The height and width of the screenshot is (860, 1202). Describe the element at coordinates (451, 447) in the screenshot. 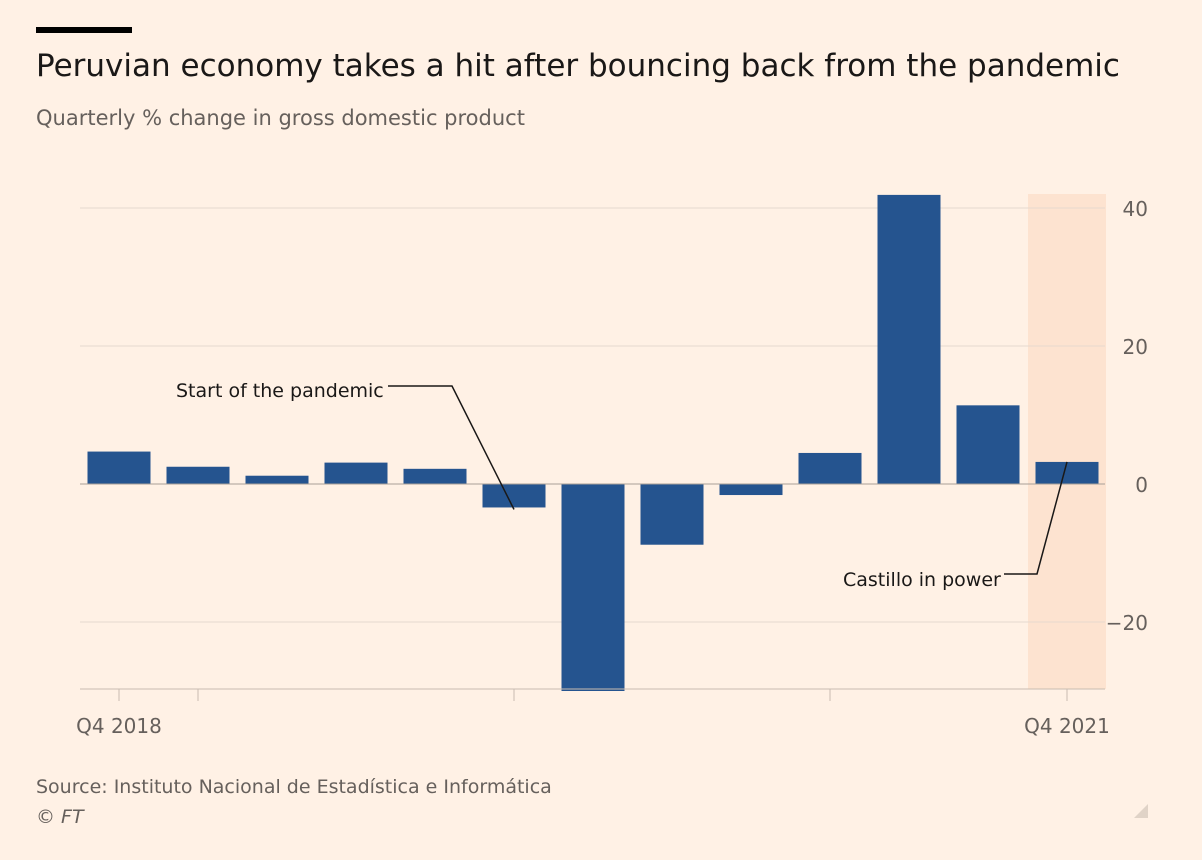

I see `annotation-pandemic-leader` at that location.